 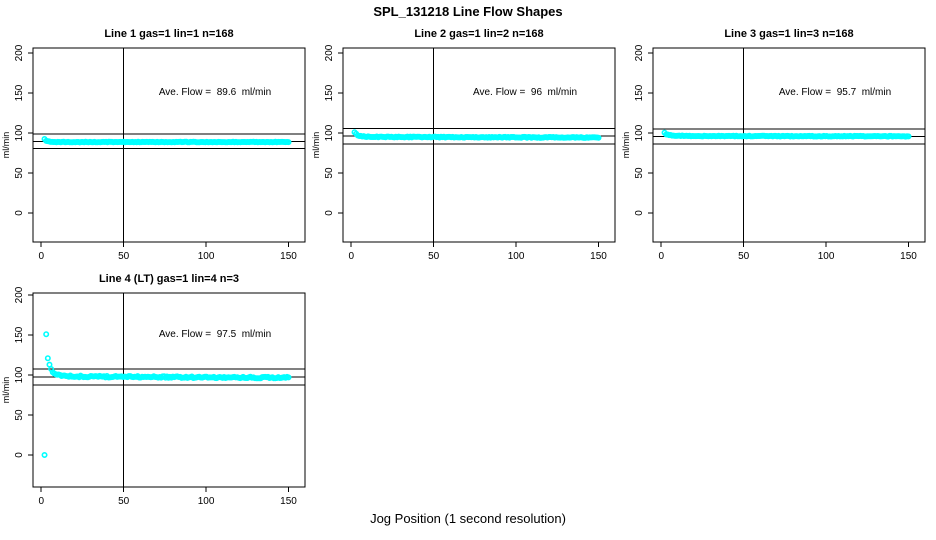 I want to click on x-axis-label: Jog Position (1 second resolution), so click(x=468, y=518).